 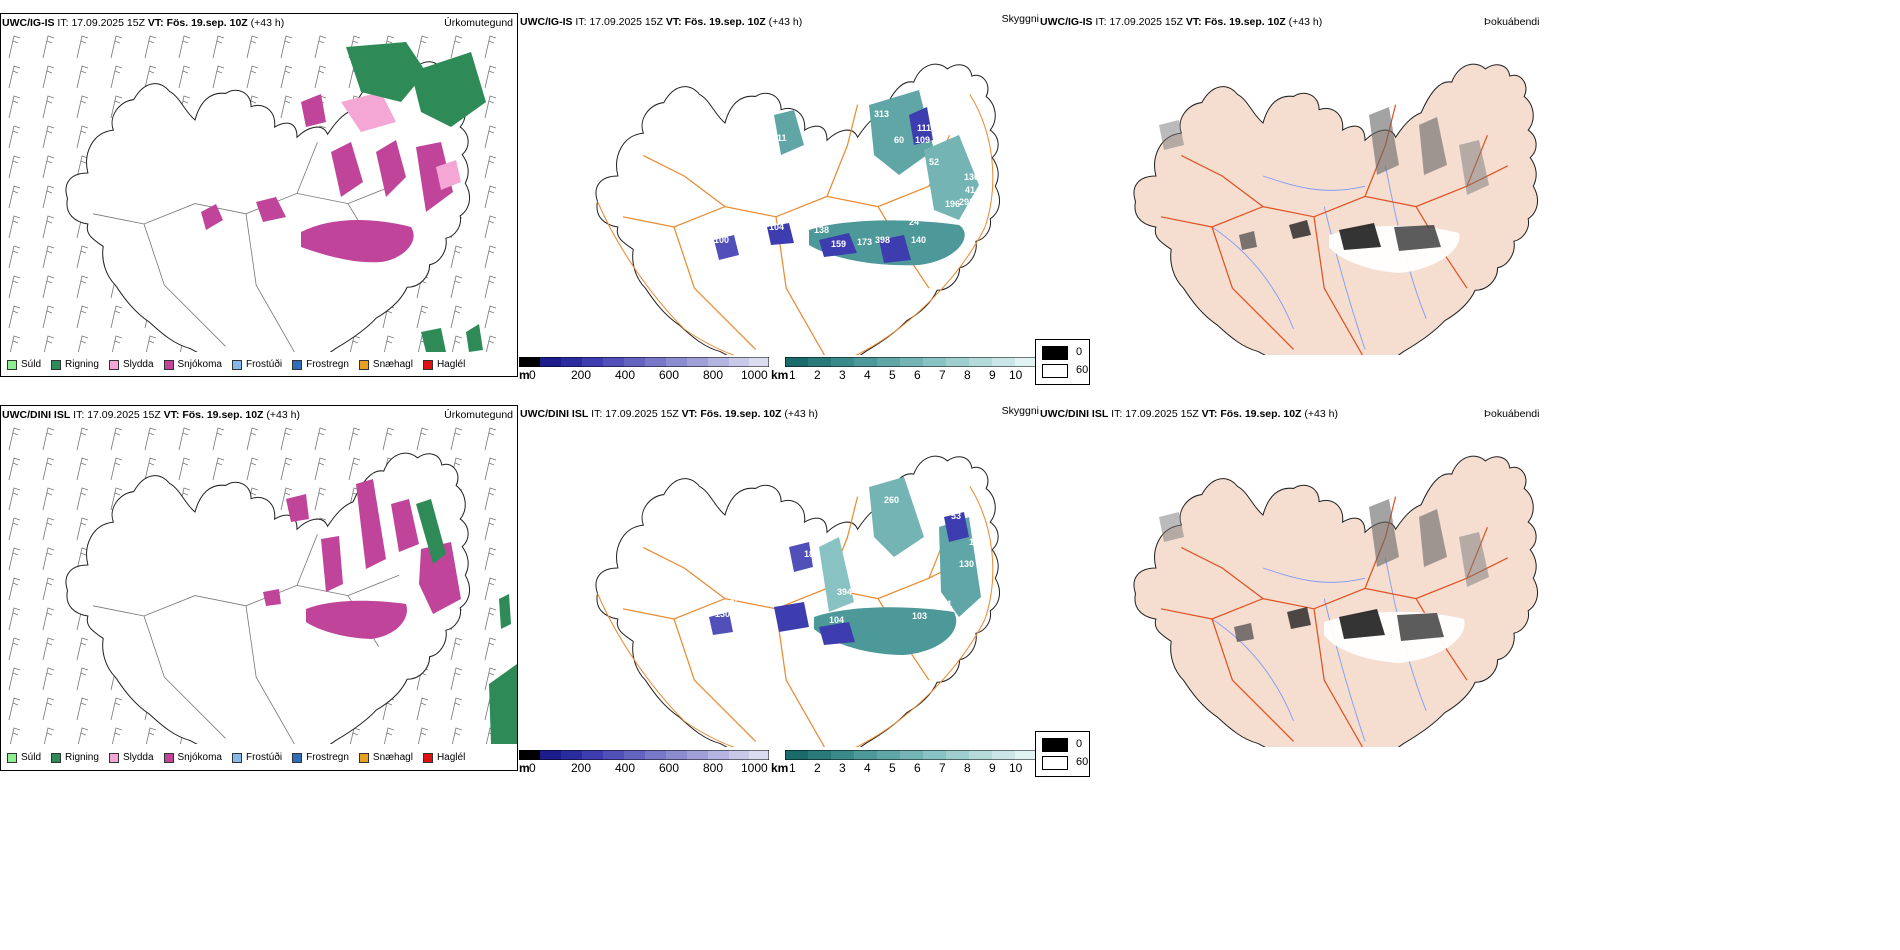 I want to click on height-tick: 600, so click(x=669, y=768).